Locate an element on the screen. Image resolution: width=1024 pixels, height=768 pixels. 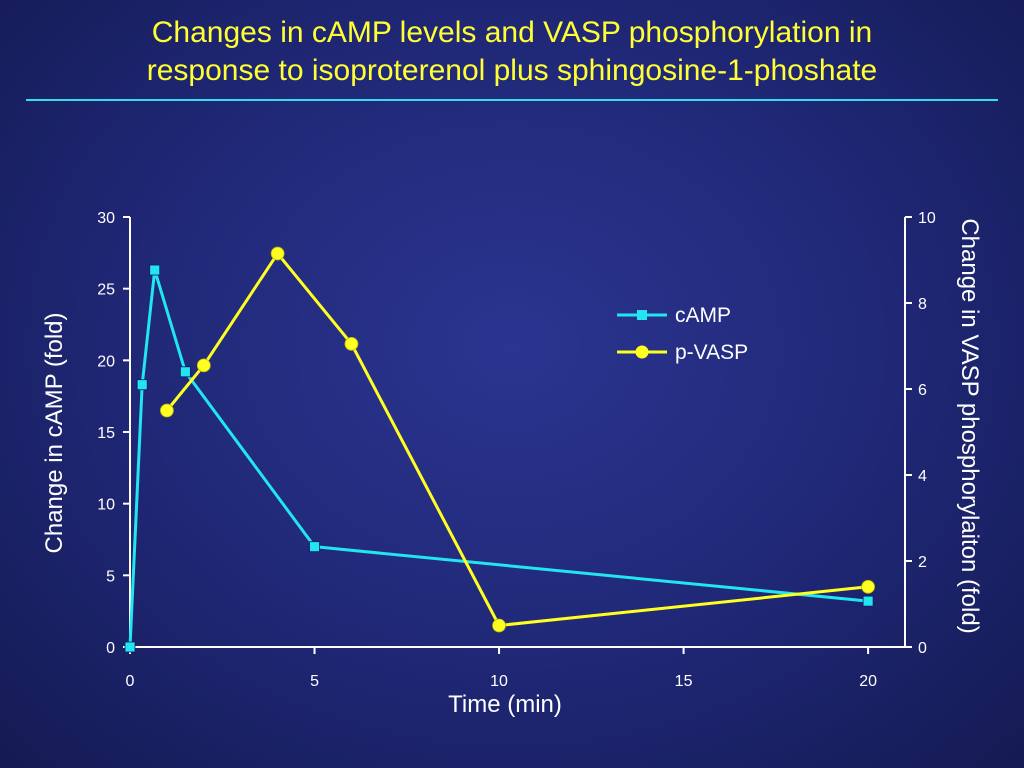
y-right-tick-label: 6 is located at coordinates (922, 390).